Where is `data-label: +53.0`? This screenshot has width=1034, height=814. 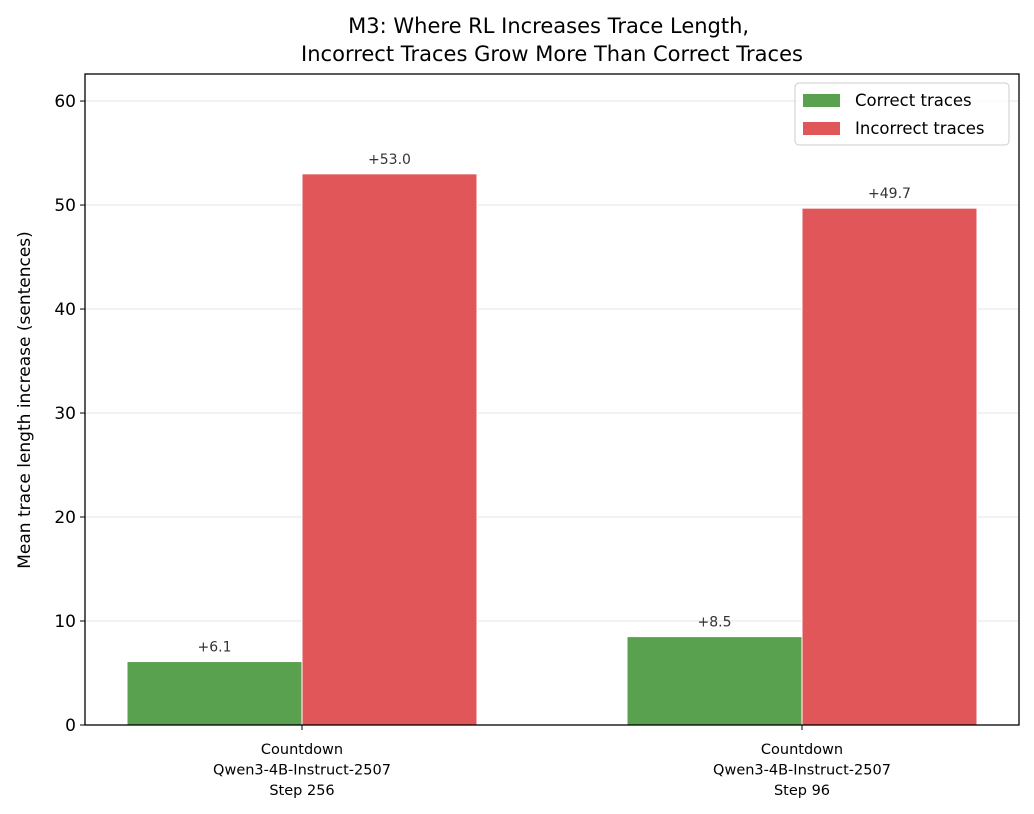 data-label: +53.0 is located at coordinates (389, 160).